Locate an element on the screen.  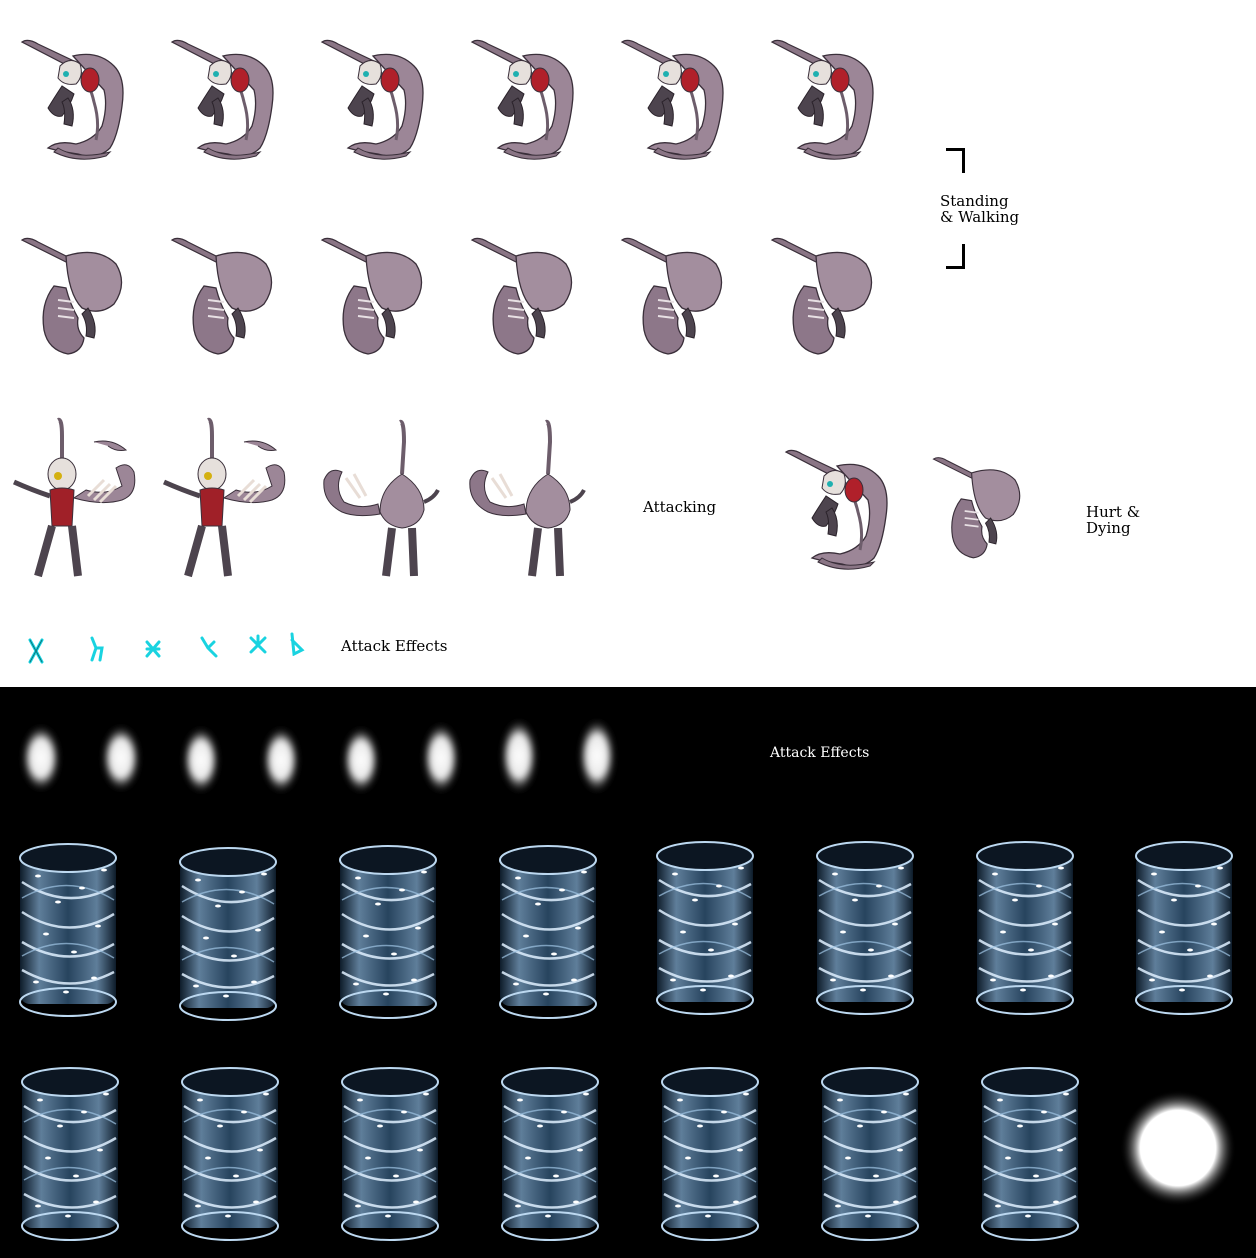
hurt-label-line-2: Dying is located at coordinates (1108, 528).